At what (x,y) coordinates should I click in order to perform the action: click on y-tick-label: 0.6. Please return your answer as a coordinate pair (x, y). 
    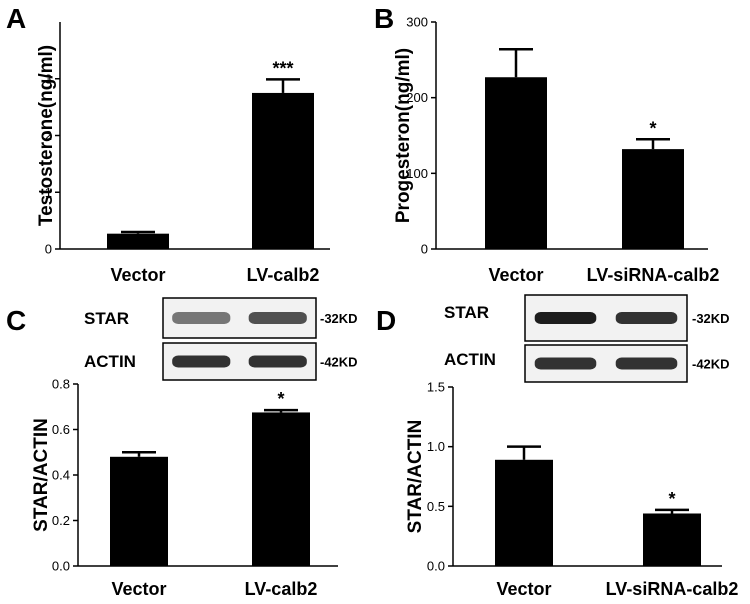
    Looking at the image, I should click on (61, 429).